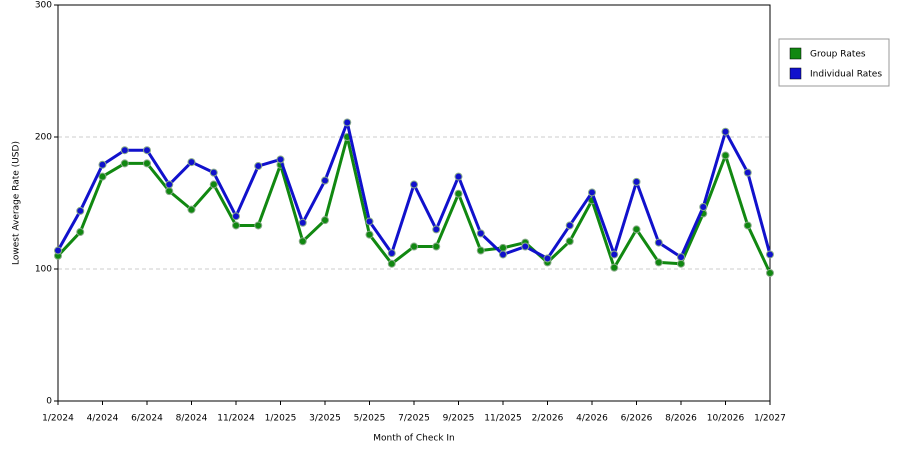 The image size is (900, 450). What do you see at coordinates (681, 419) in the screenshot?
I see `x-tick-label: 8/2026` at bounding box center [681, 419].